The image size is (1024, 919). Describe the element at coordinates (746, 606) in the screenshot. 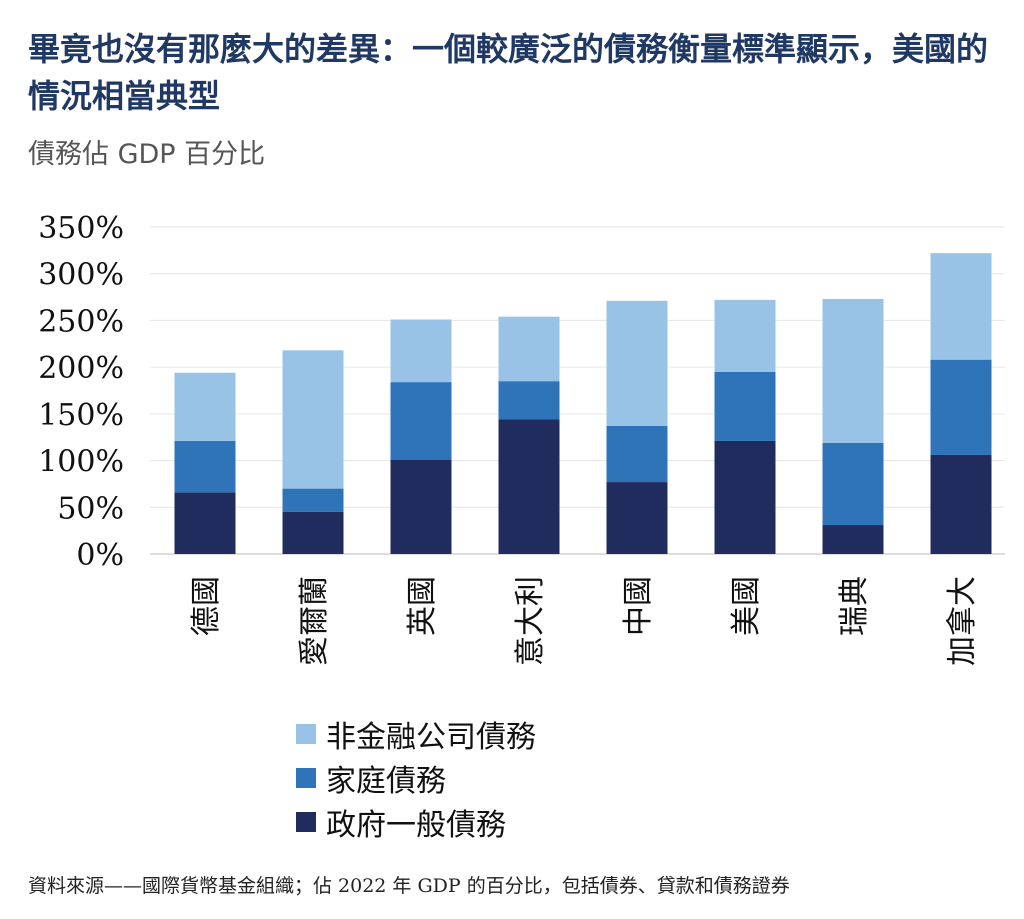

I see `x-tick-label: 美國` at that location.